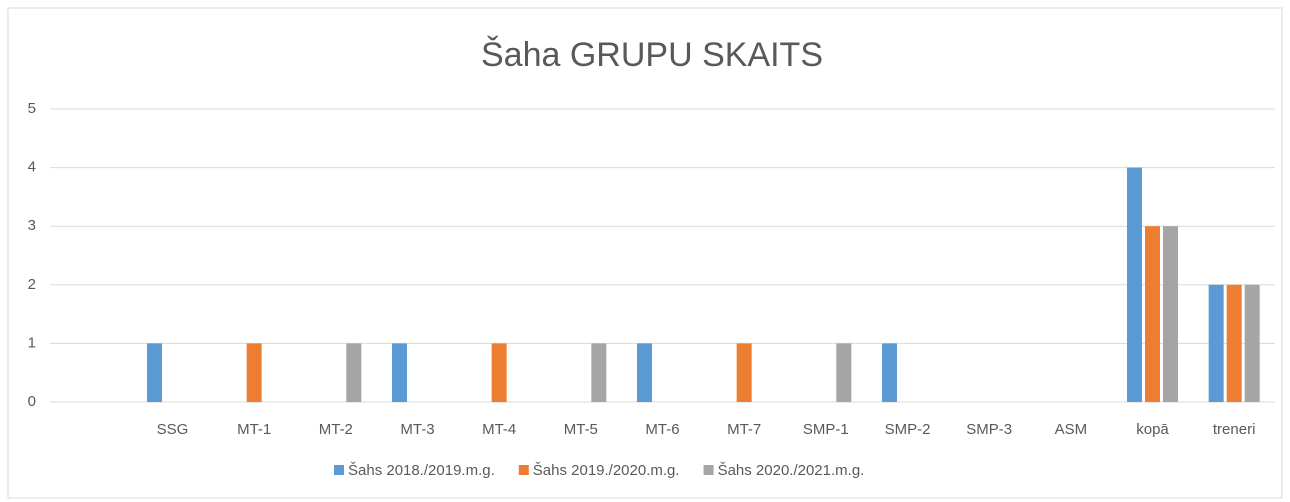 The image size is (1290, 502). Describe the element at coordinates (421, 470) in the screenshot. I see `legend-label: Šahs 2018./2019.m.g.` at that location.